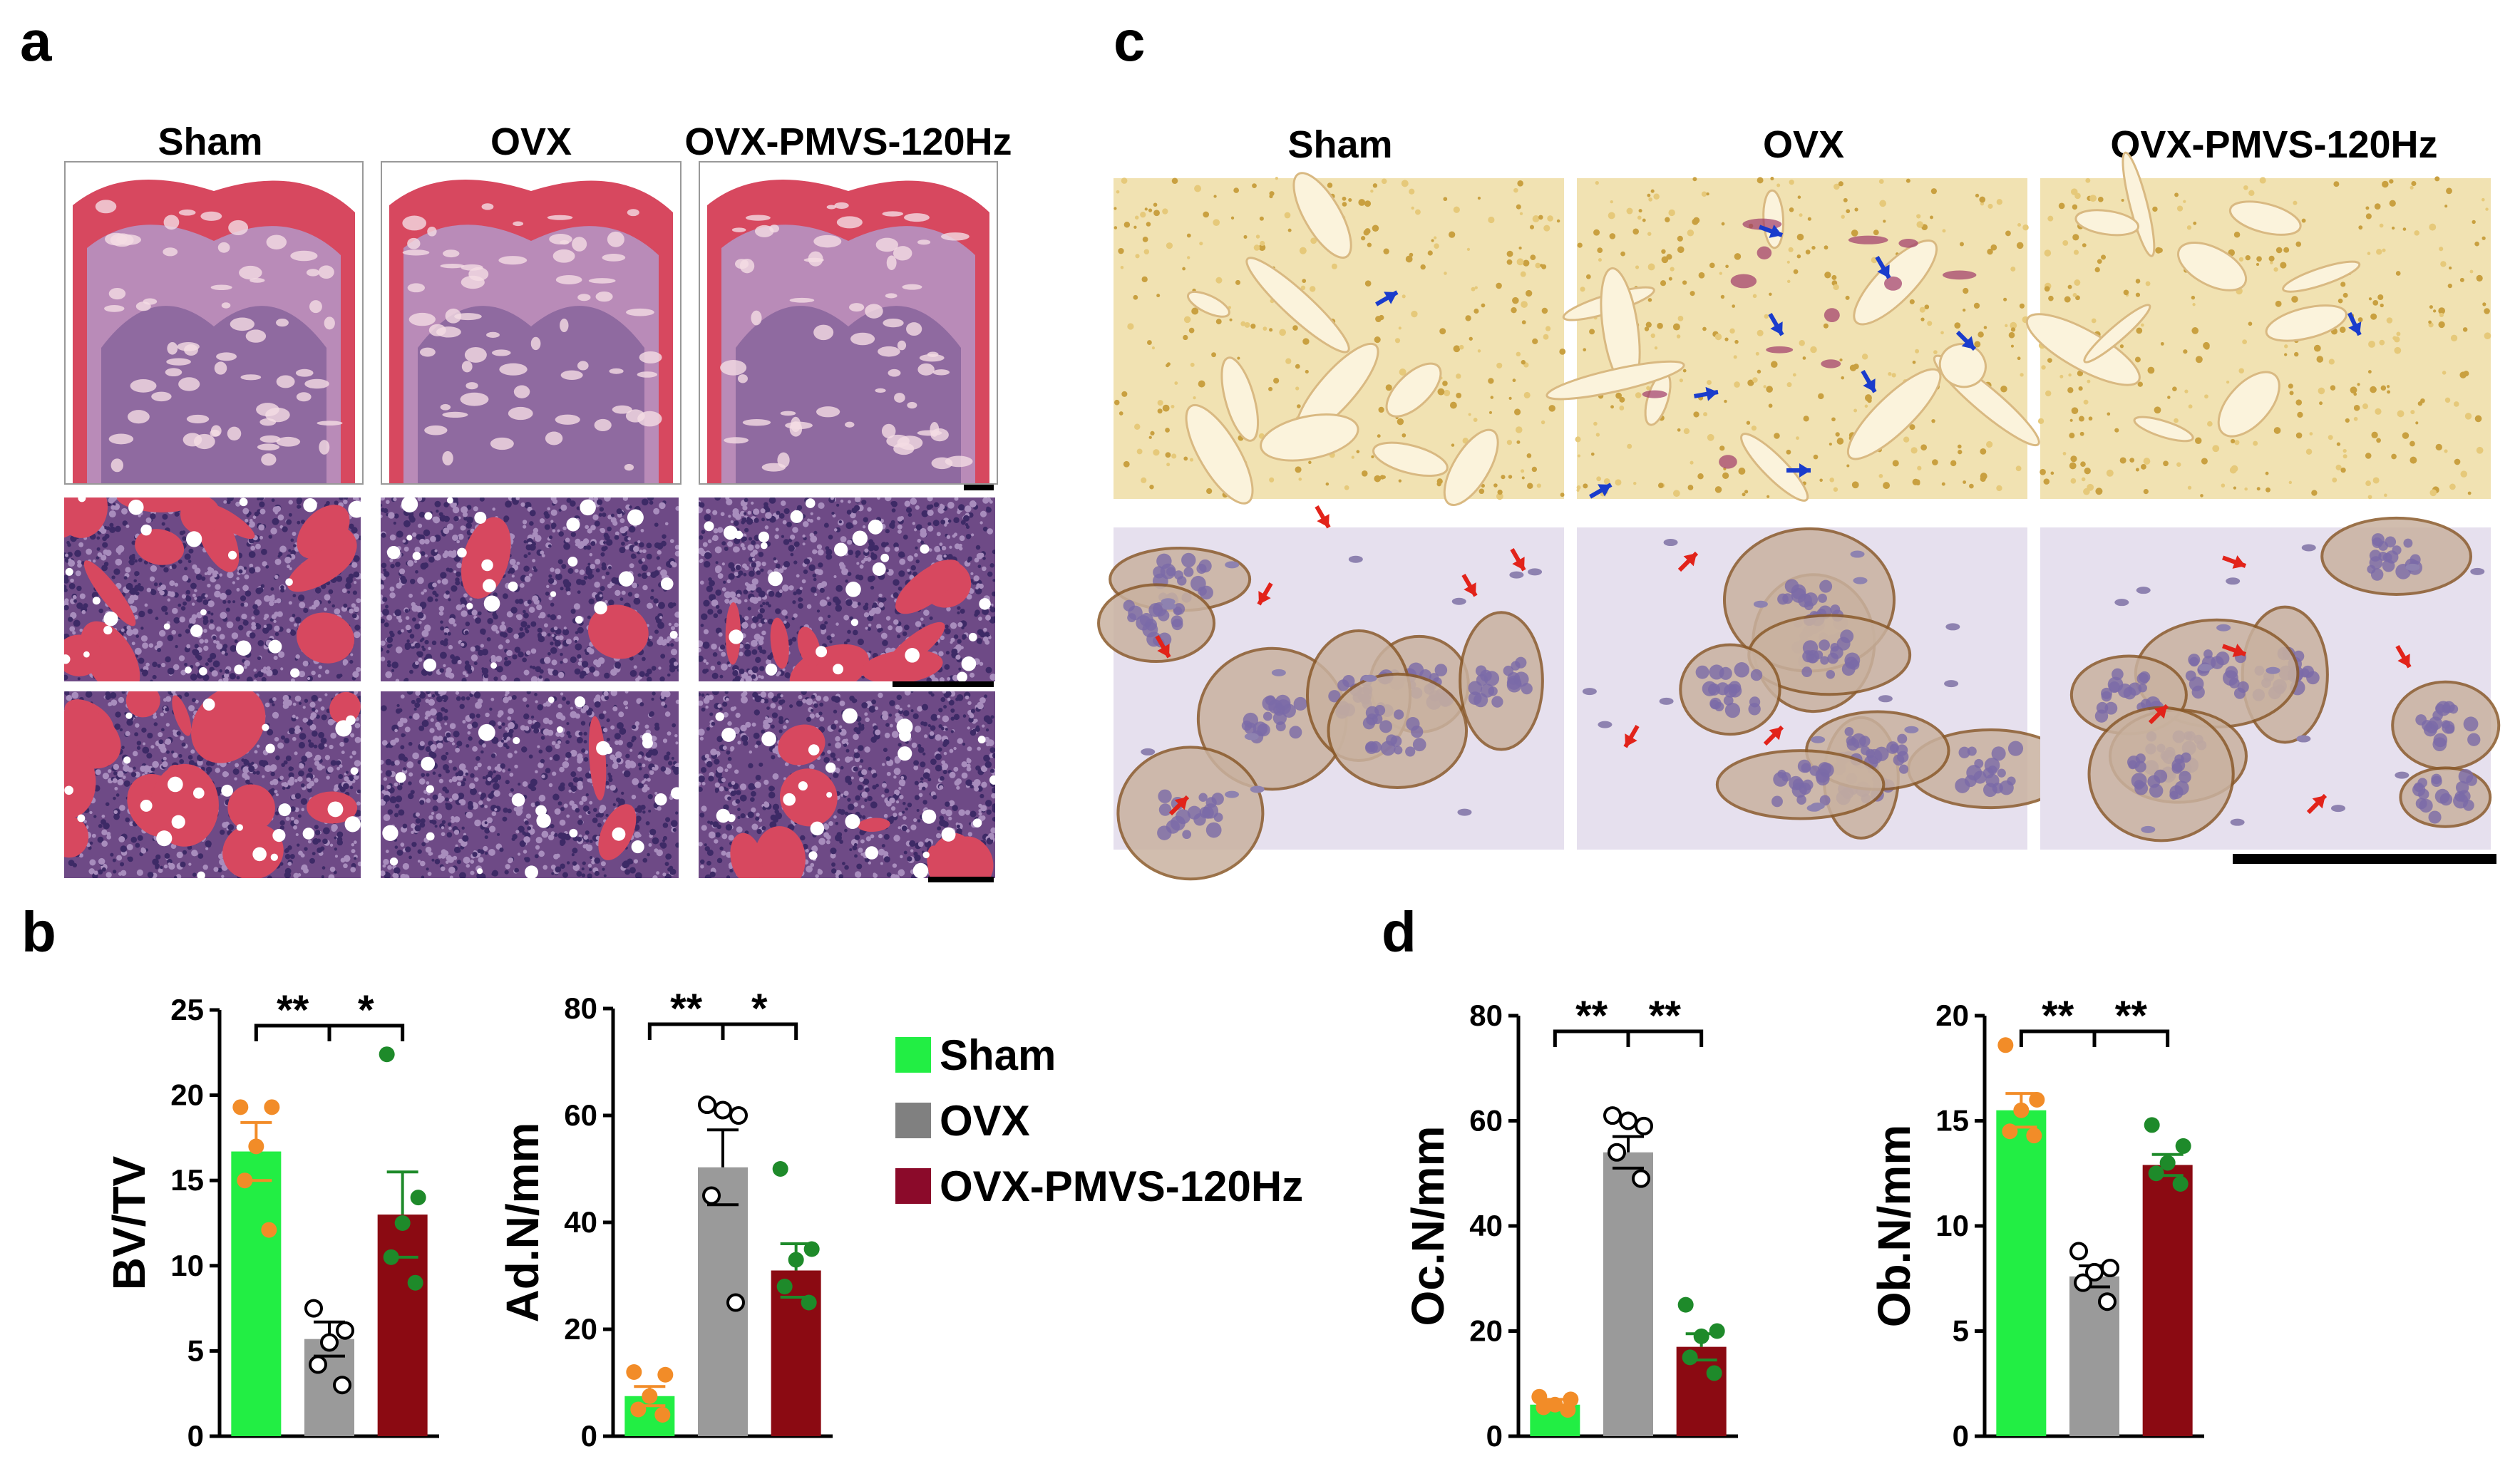 This screenshot has width=2520, height=1459. Describe the element at coordinates (1428, 1226) in the screenshot. I see `y-axis-label: Oc.N/mm` at that location.